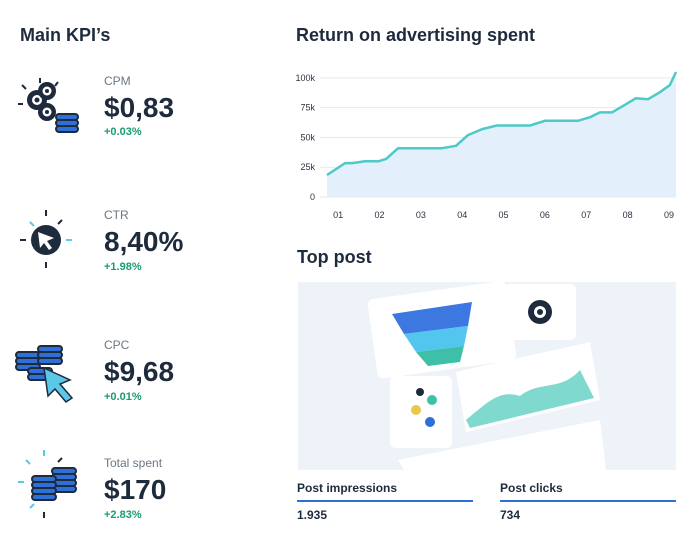  I want to click on x-tick-label: 05, so click(504, 215).